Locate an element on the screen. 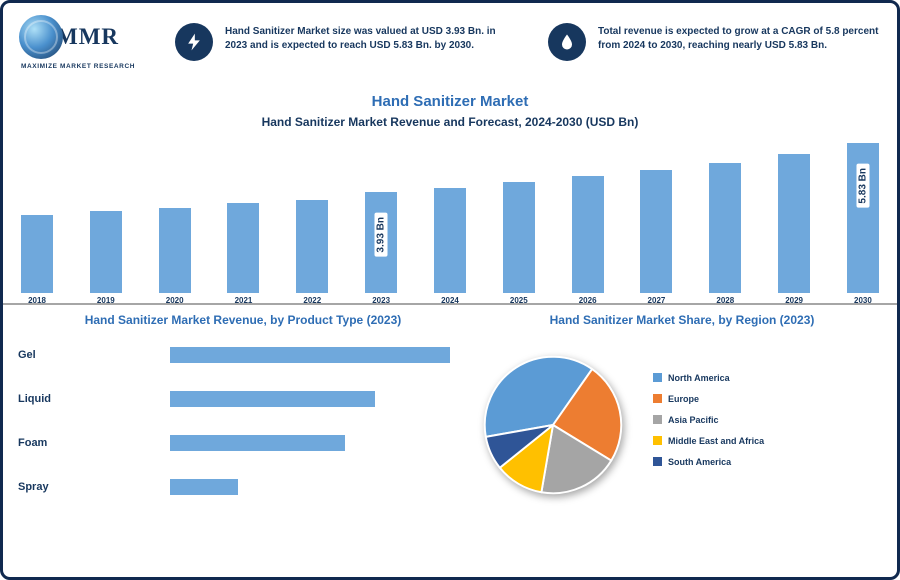 This screenshot has width=900, height=580. bar-2028 is located at coordinates (725, 228).